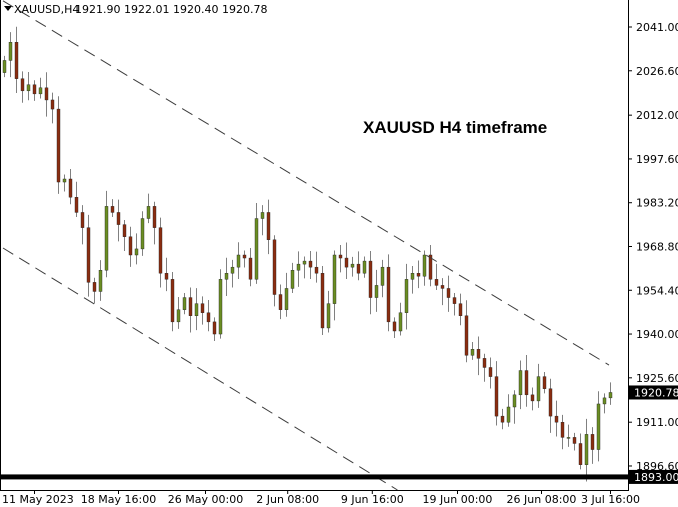  What do you see at coordinates (458, 499) in the screenshot?
I see `time-tick-label: 19 Jun 00:00` at bounding box center [458, 499].